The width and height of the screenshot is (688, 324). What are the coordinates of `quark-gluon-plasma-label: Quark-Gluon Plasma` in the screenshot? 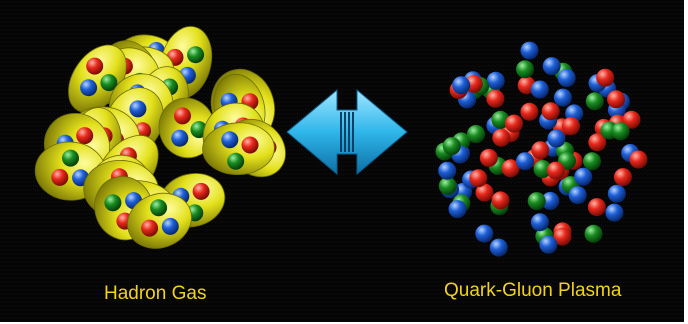 It's located at (533, 290).